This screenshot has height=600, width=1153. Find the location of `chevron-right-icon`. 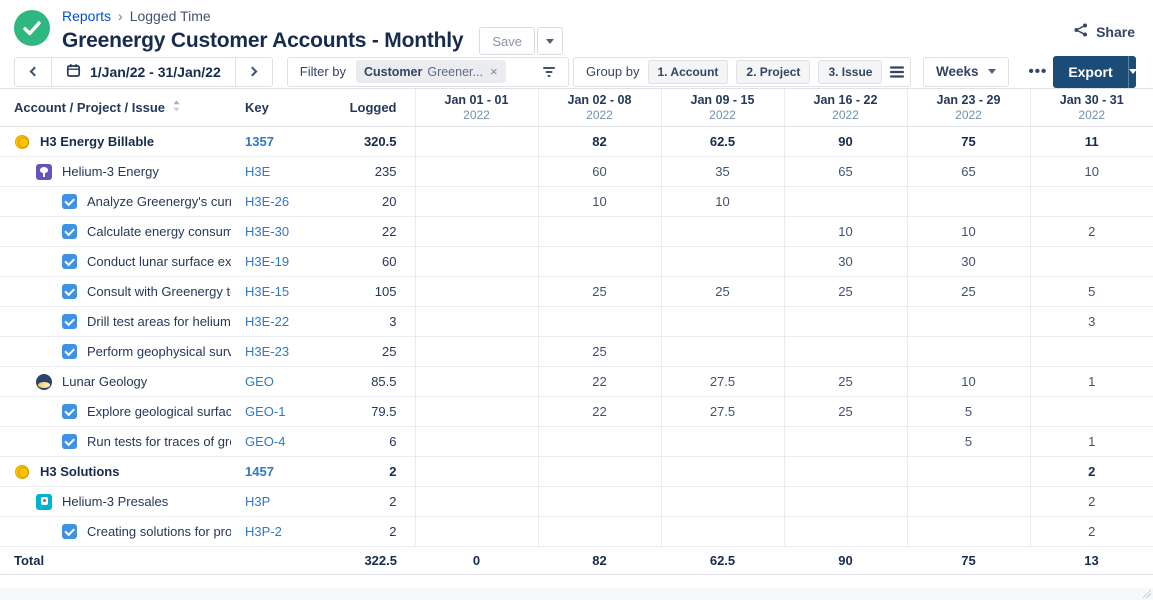

chevron-right-icon is located at coordinates (252, 71).